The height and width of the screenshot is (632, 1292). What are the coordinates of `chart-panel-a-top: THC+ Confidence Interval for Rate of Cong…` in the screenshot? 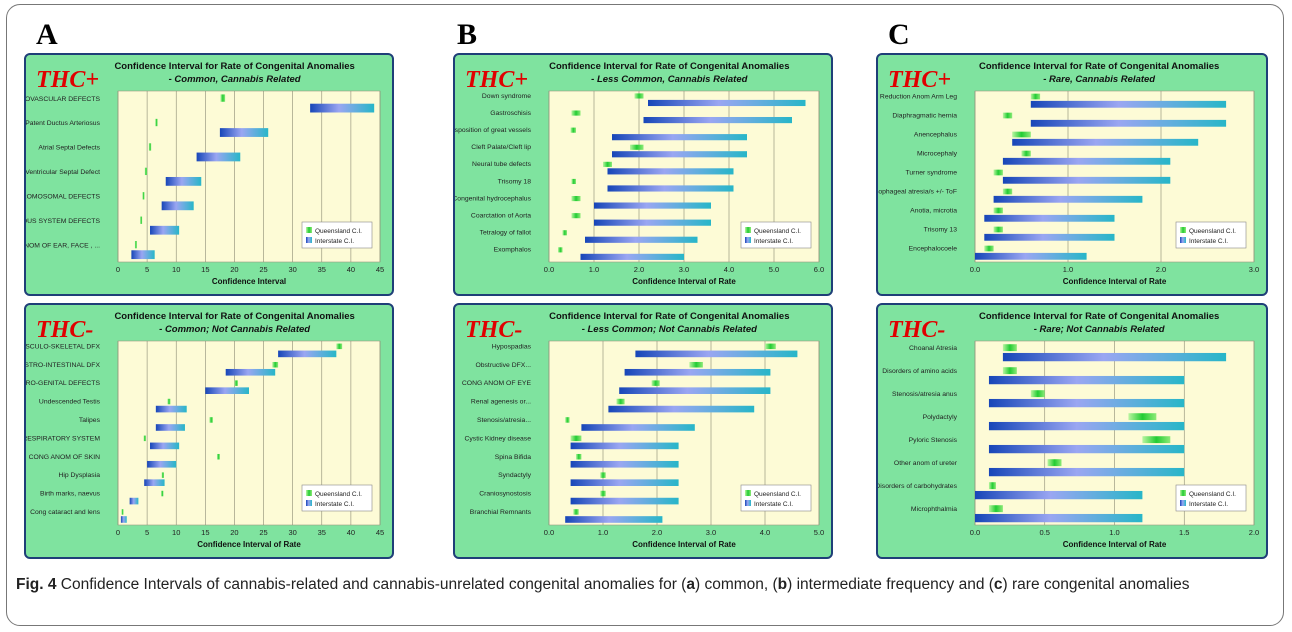 It's located at (209, 174).